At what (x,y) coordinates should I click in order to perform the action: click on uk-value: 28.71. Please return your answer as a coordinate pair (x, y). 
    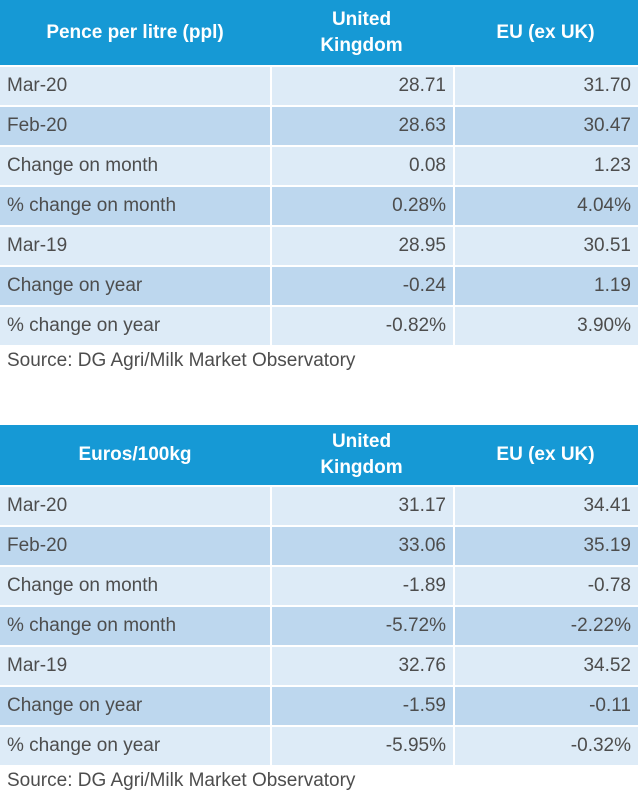
    Looking at the image, I should click on (361, 85).